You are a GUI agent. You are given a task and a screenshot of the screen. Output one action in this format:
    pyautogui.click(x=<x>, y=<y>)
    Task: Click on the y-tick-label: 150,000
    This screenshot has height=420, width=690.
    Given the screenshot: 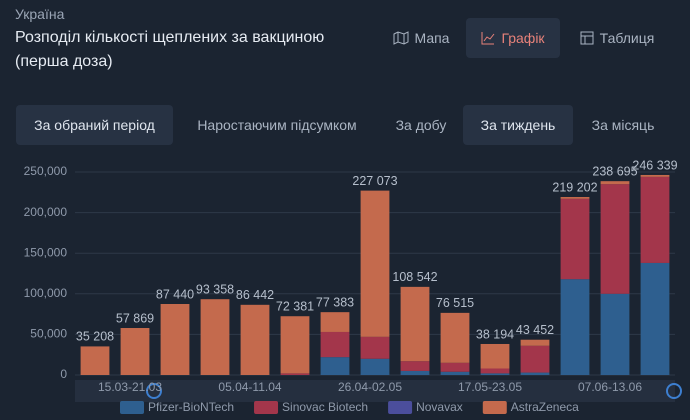 What is the action you would take?
    pyautogui.click(x=46, y=252)
    